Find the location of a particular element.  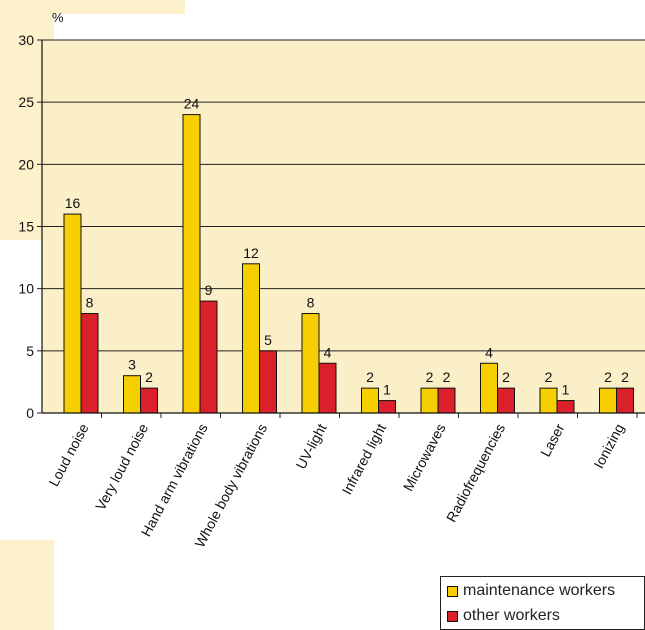

y-tick-label: 10 is located at coordinates (26, 289).